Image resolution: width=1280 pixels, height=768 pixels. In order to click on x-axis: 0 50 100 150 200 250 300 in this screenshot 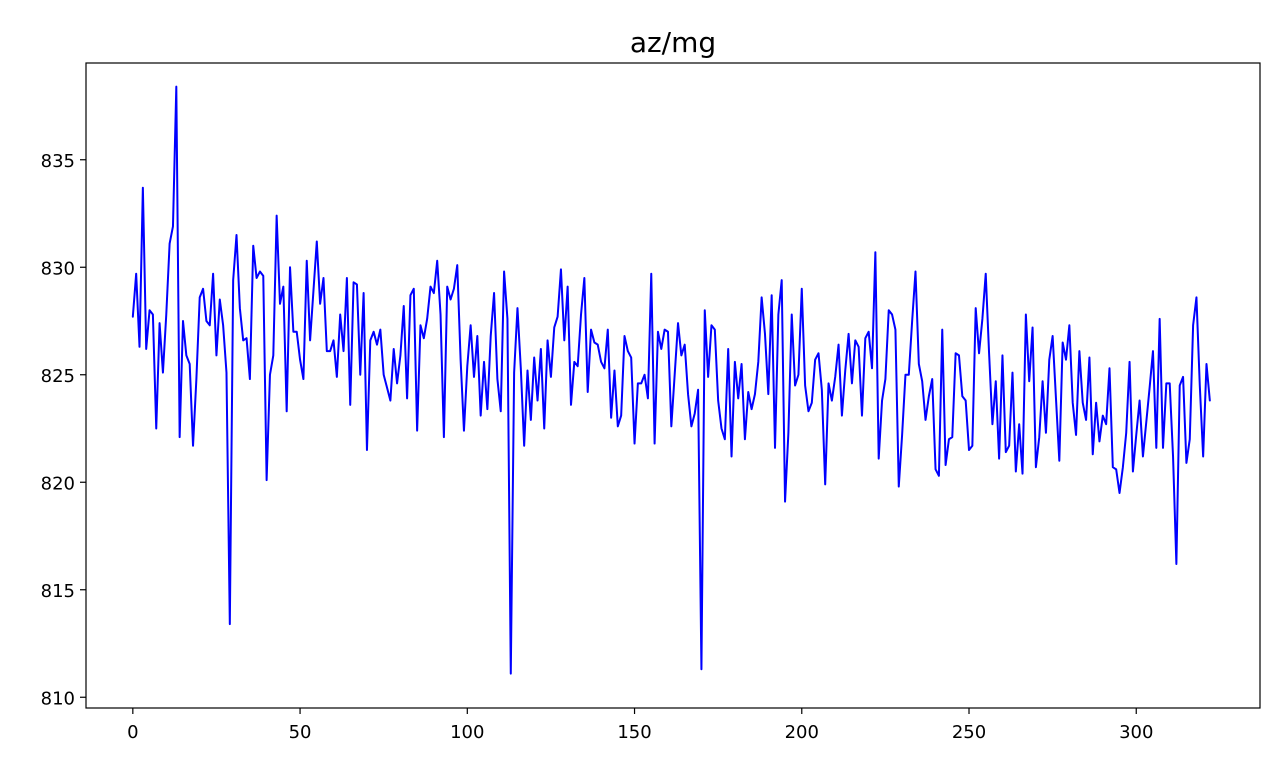, I will do `click(640, 725)`.